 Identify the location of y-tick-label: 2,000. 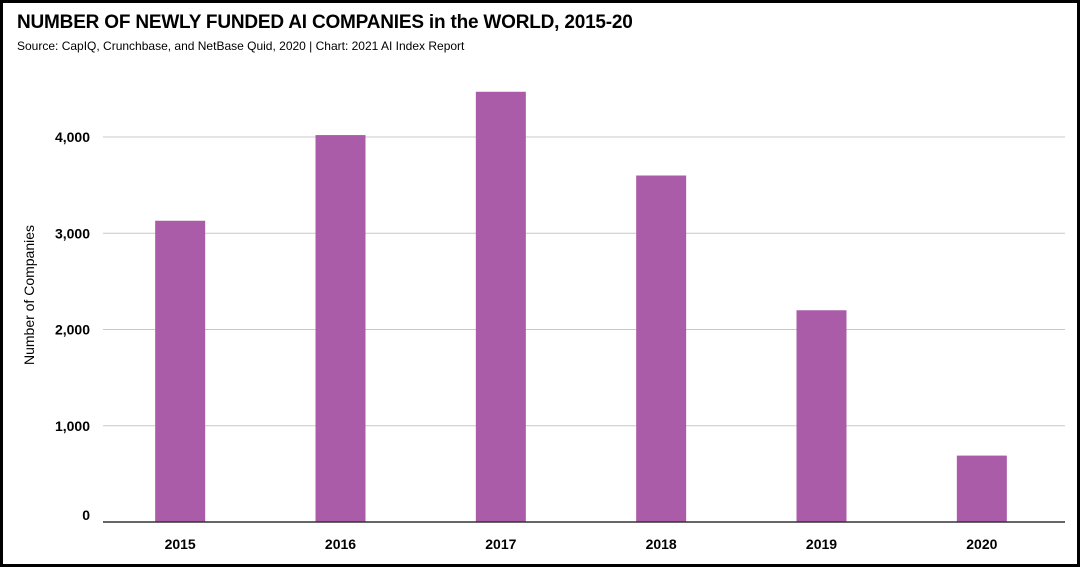
(72, 330).